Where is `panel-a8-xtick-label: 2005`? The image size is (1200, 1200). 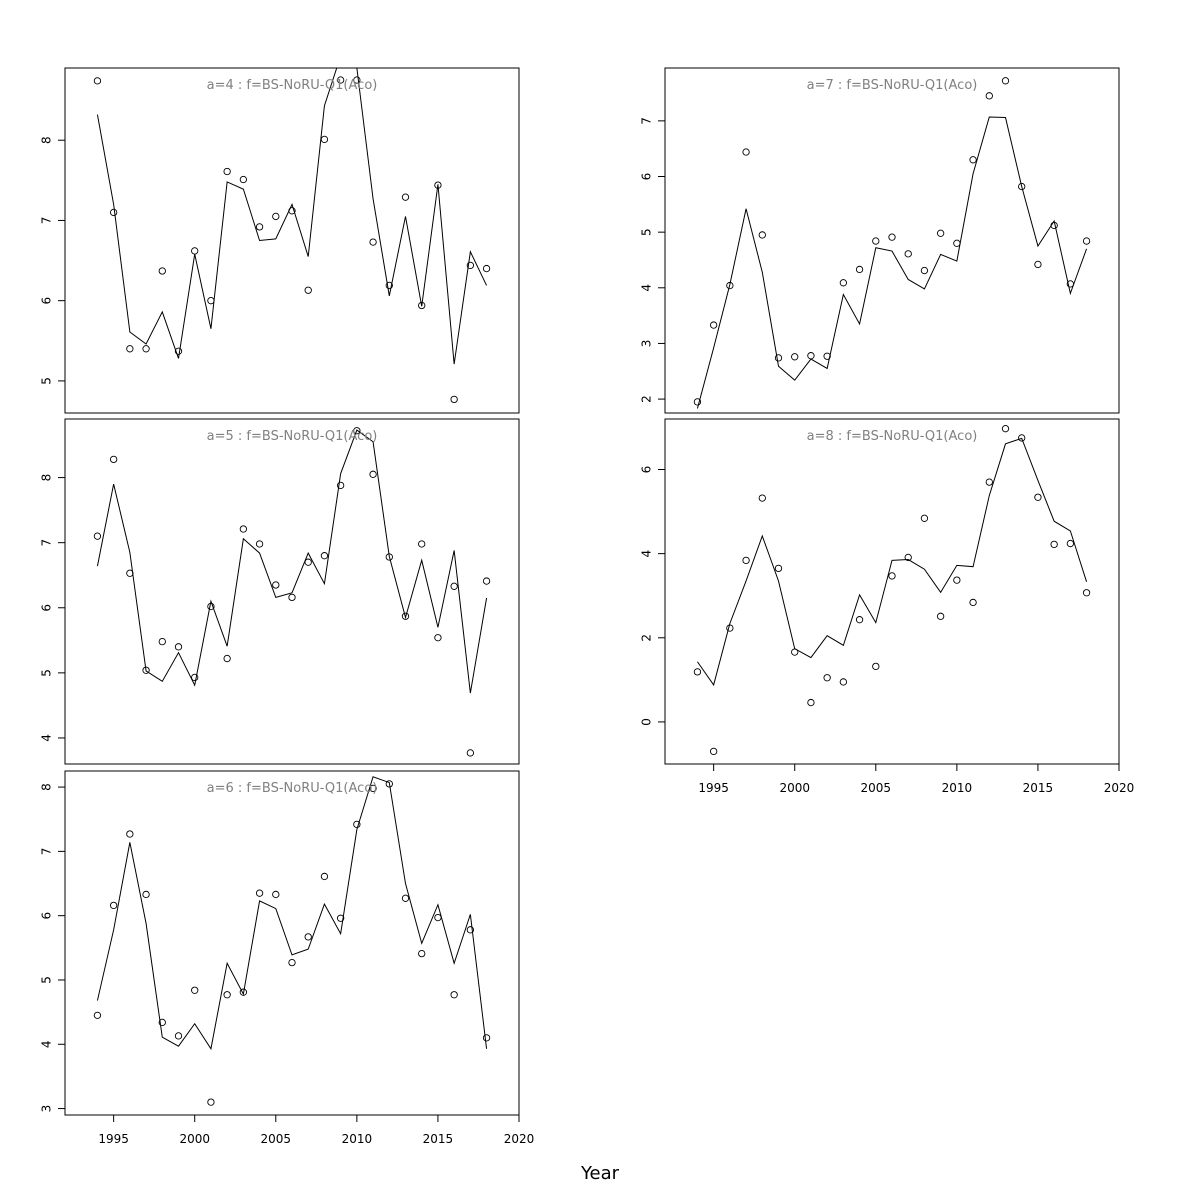 panel-a8-xtick-label: 2005 is located at coordinates (876, 788).